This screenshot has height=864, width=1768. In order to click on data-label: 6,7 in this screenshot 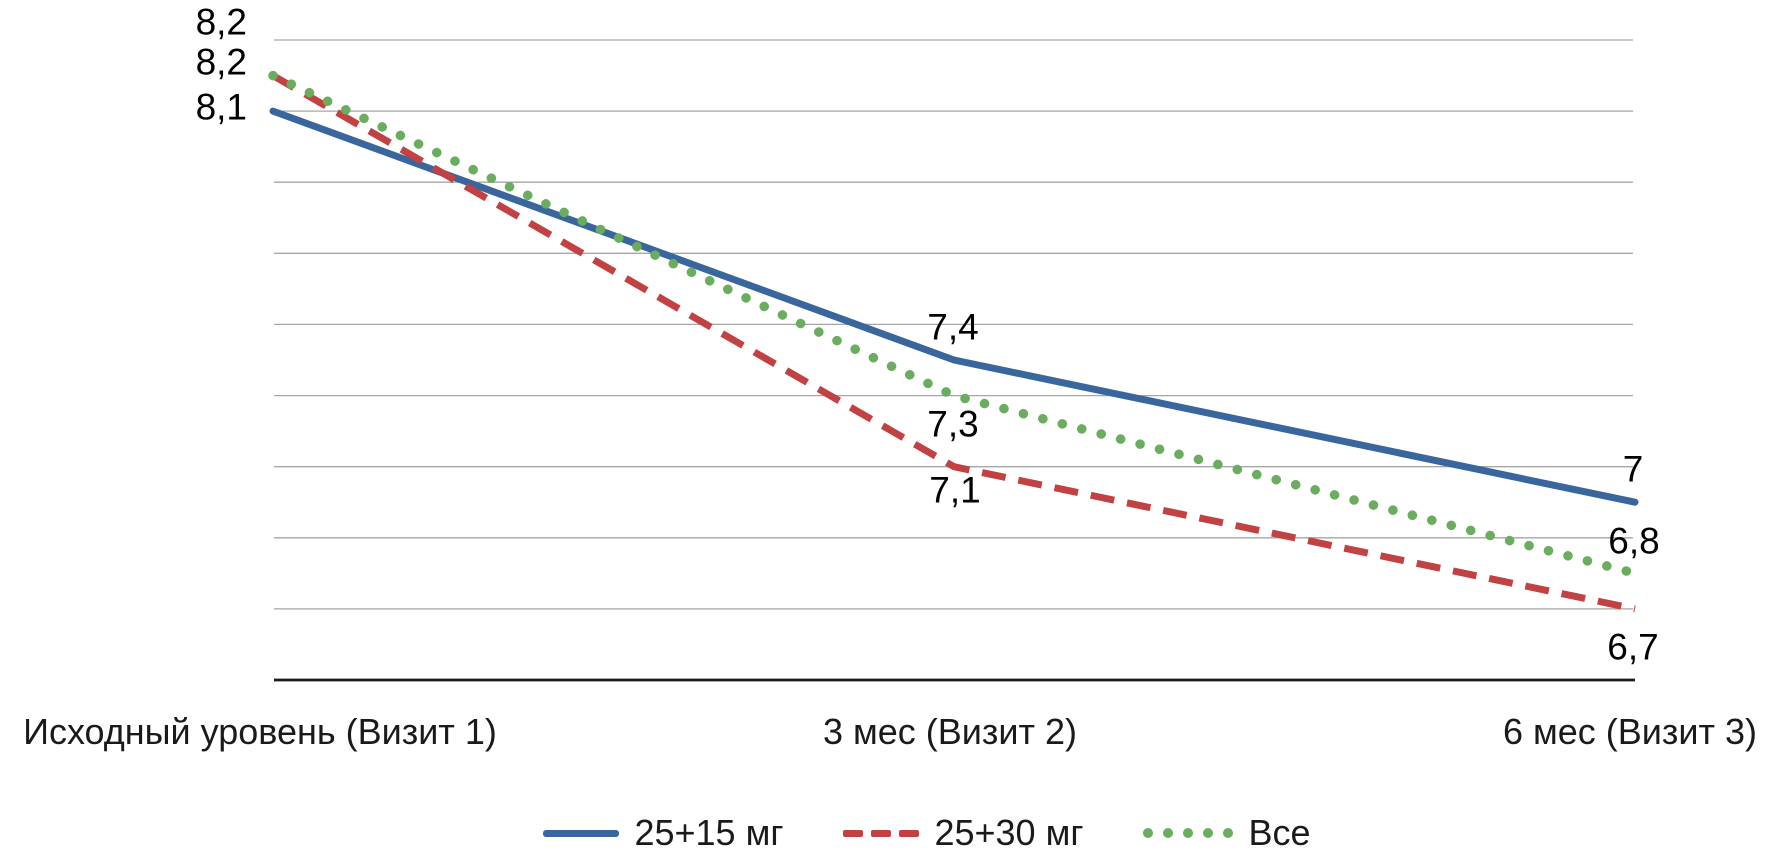, I will do `click(1632, 647)`.